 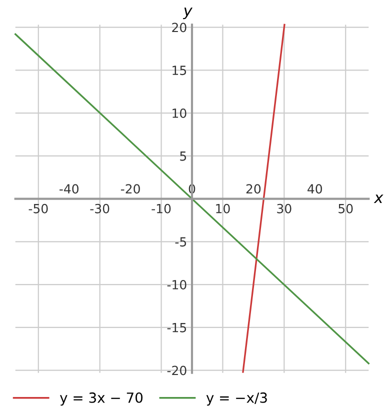 I want to click on x2-tick-label: -20, so click(x=130, y=189).